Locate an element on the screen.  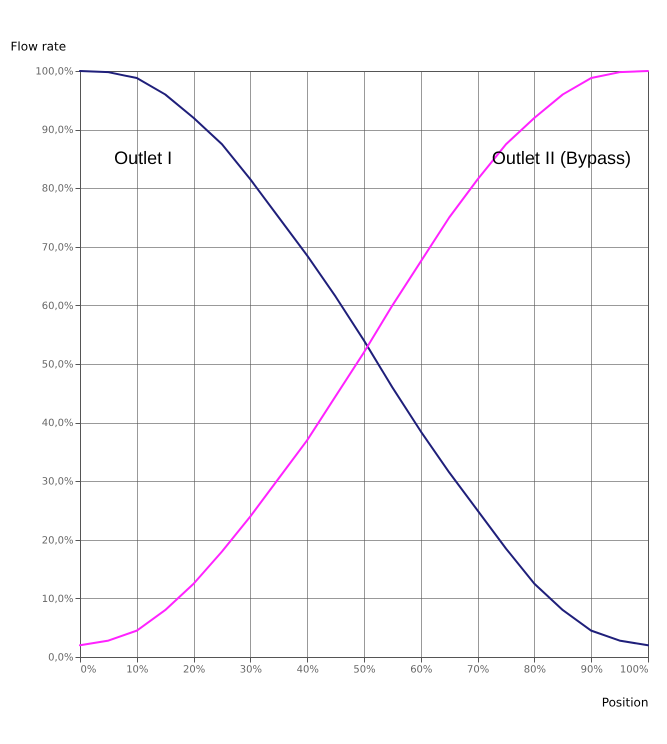
y-tick-label: 30,0% is located at coordinates (58, 482).